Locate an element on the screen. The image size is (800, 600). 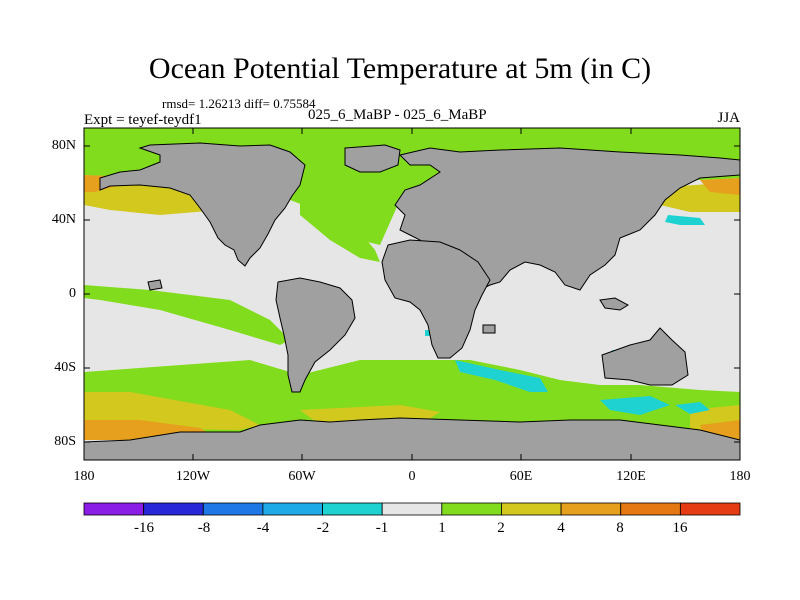
lon-label-60e: 60E is located at coordinates (521, 476).